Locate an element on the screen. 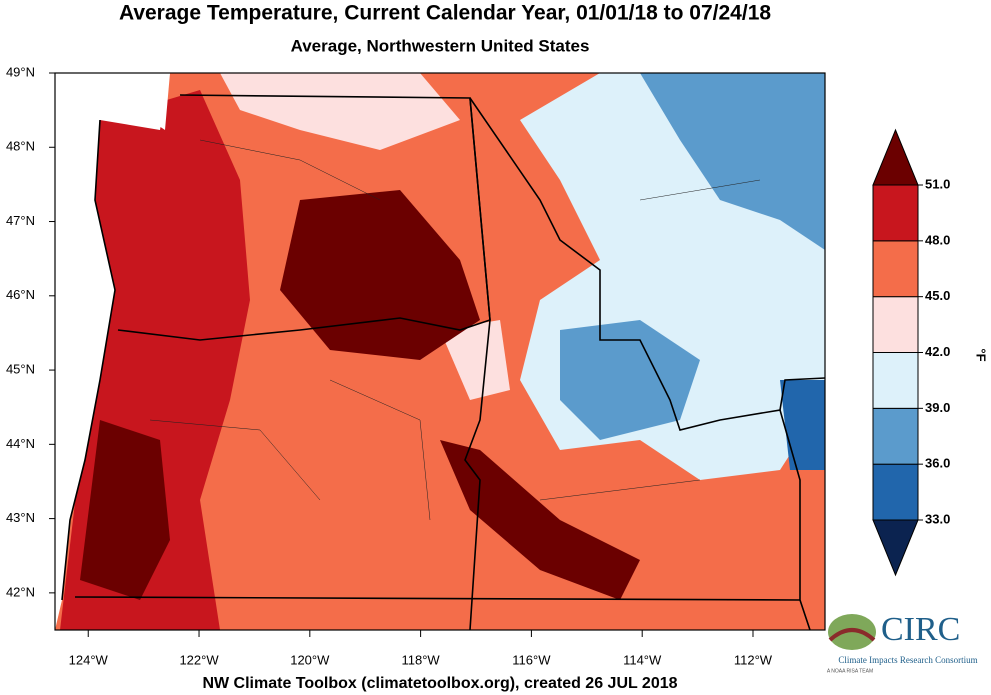 The image size is (991, 695). y-tick-label: 46°N is located at coordinates (20, 294).